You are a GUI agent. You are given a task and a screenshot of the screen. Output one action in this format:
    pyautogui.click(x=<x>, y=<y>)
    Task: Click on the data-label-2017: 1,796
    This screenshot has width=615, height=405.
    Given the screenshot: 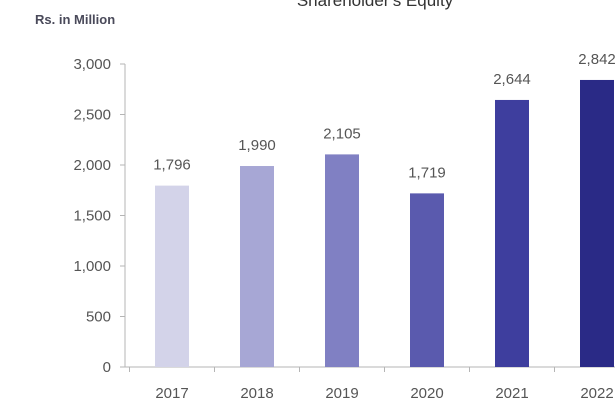 What is the action you would take?
    pyautogui.click(x=172, y=165)
    